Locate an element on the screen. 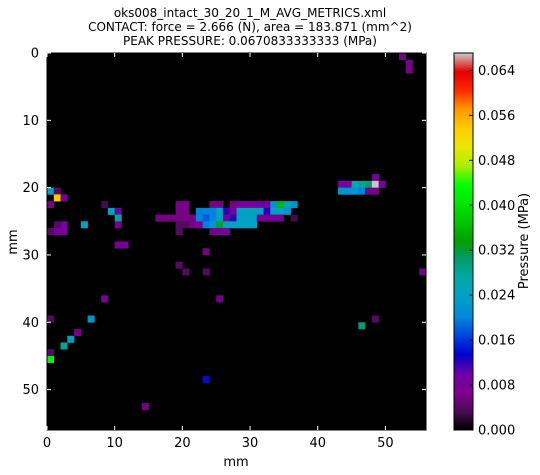 This screenshot has height=475, width=540. y-tick-label: 20 is located at coordinates (30, 188).